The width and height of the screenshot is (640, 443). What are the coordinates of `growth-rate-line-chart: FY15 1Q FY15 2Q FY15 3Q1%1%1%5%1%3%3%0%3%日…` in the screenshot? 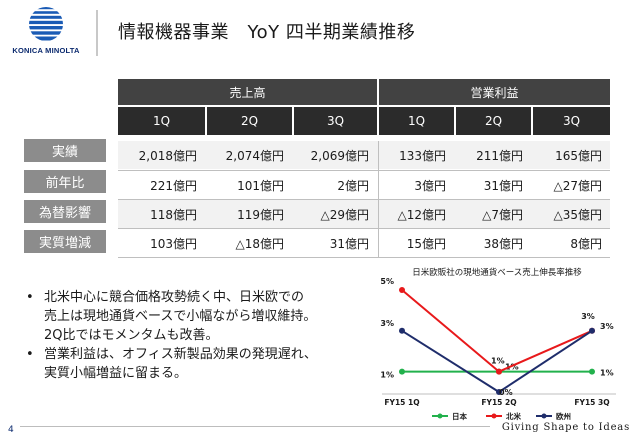 It's located at (498, 349).